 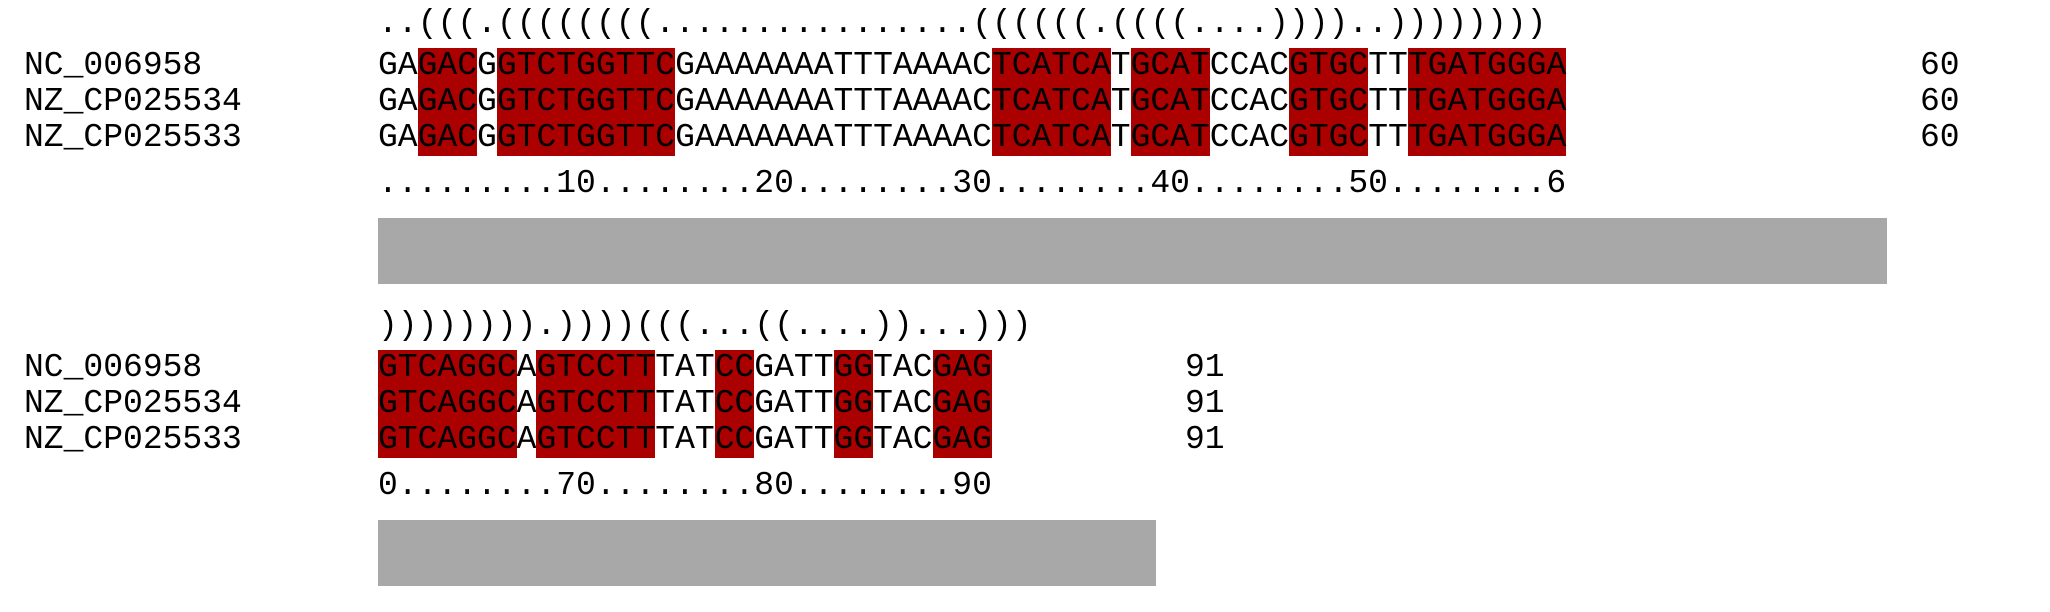 I want to click on sequence-name-2-block-1: NZ_CP025534, so click(x=133, y=101).